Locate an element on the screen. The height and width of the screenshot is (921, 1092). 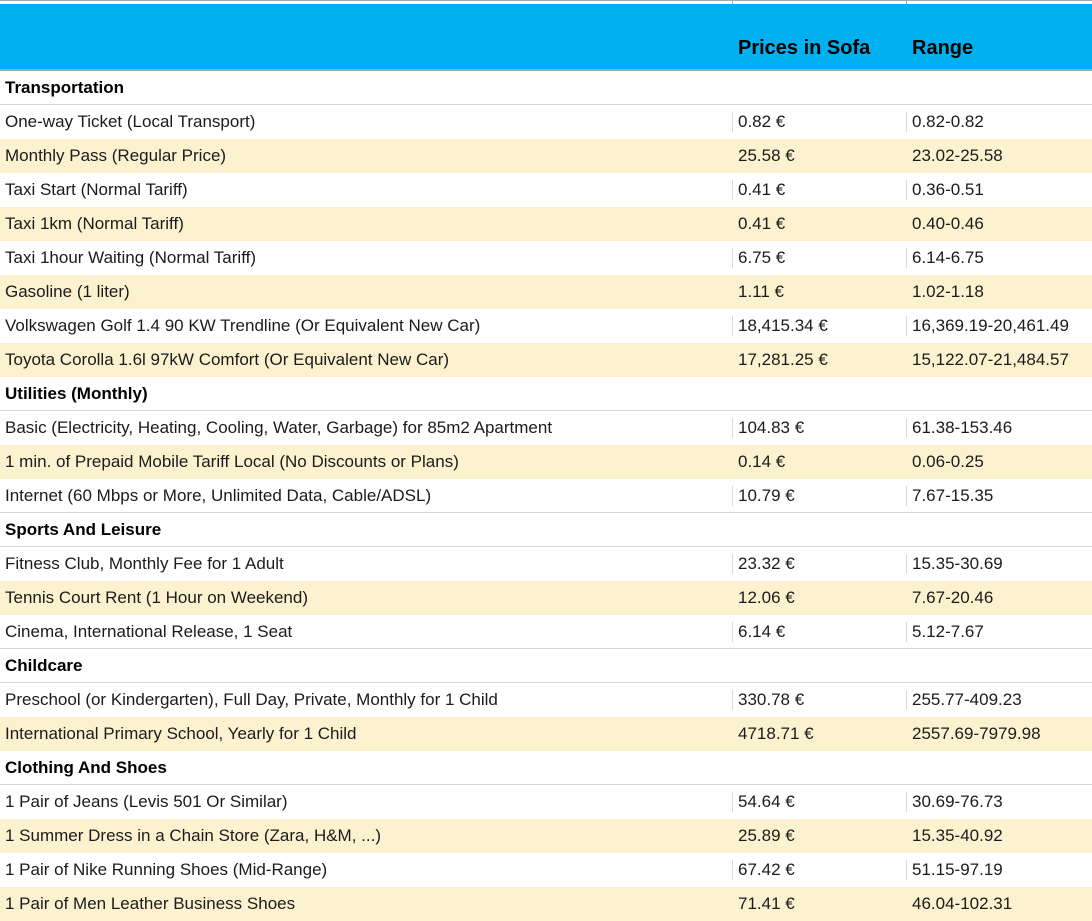
range-cell: 15.35-40.92 is located at coordinates (957, 835).